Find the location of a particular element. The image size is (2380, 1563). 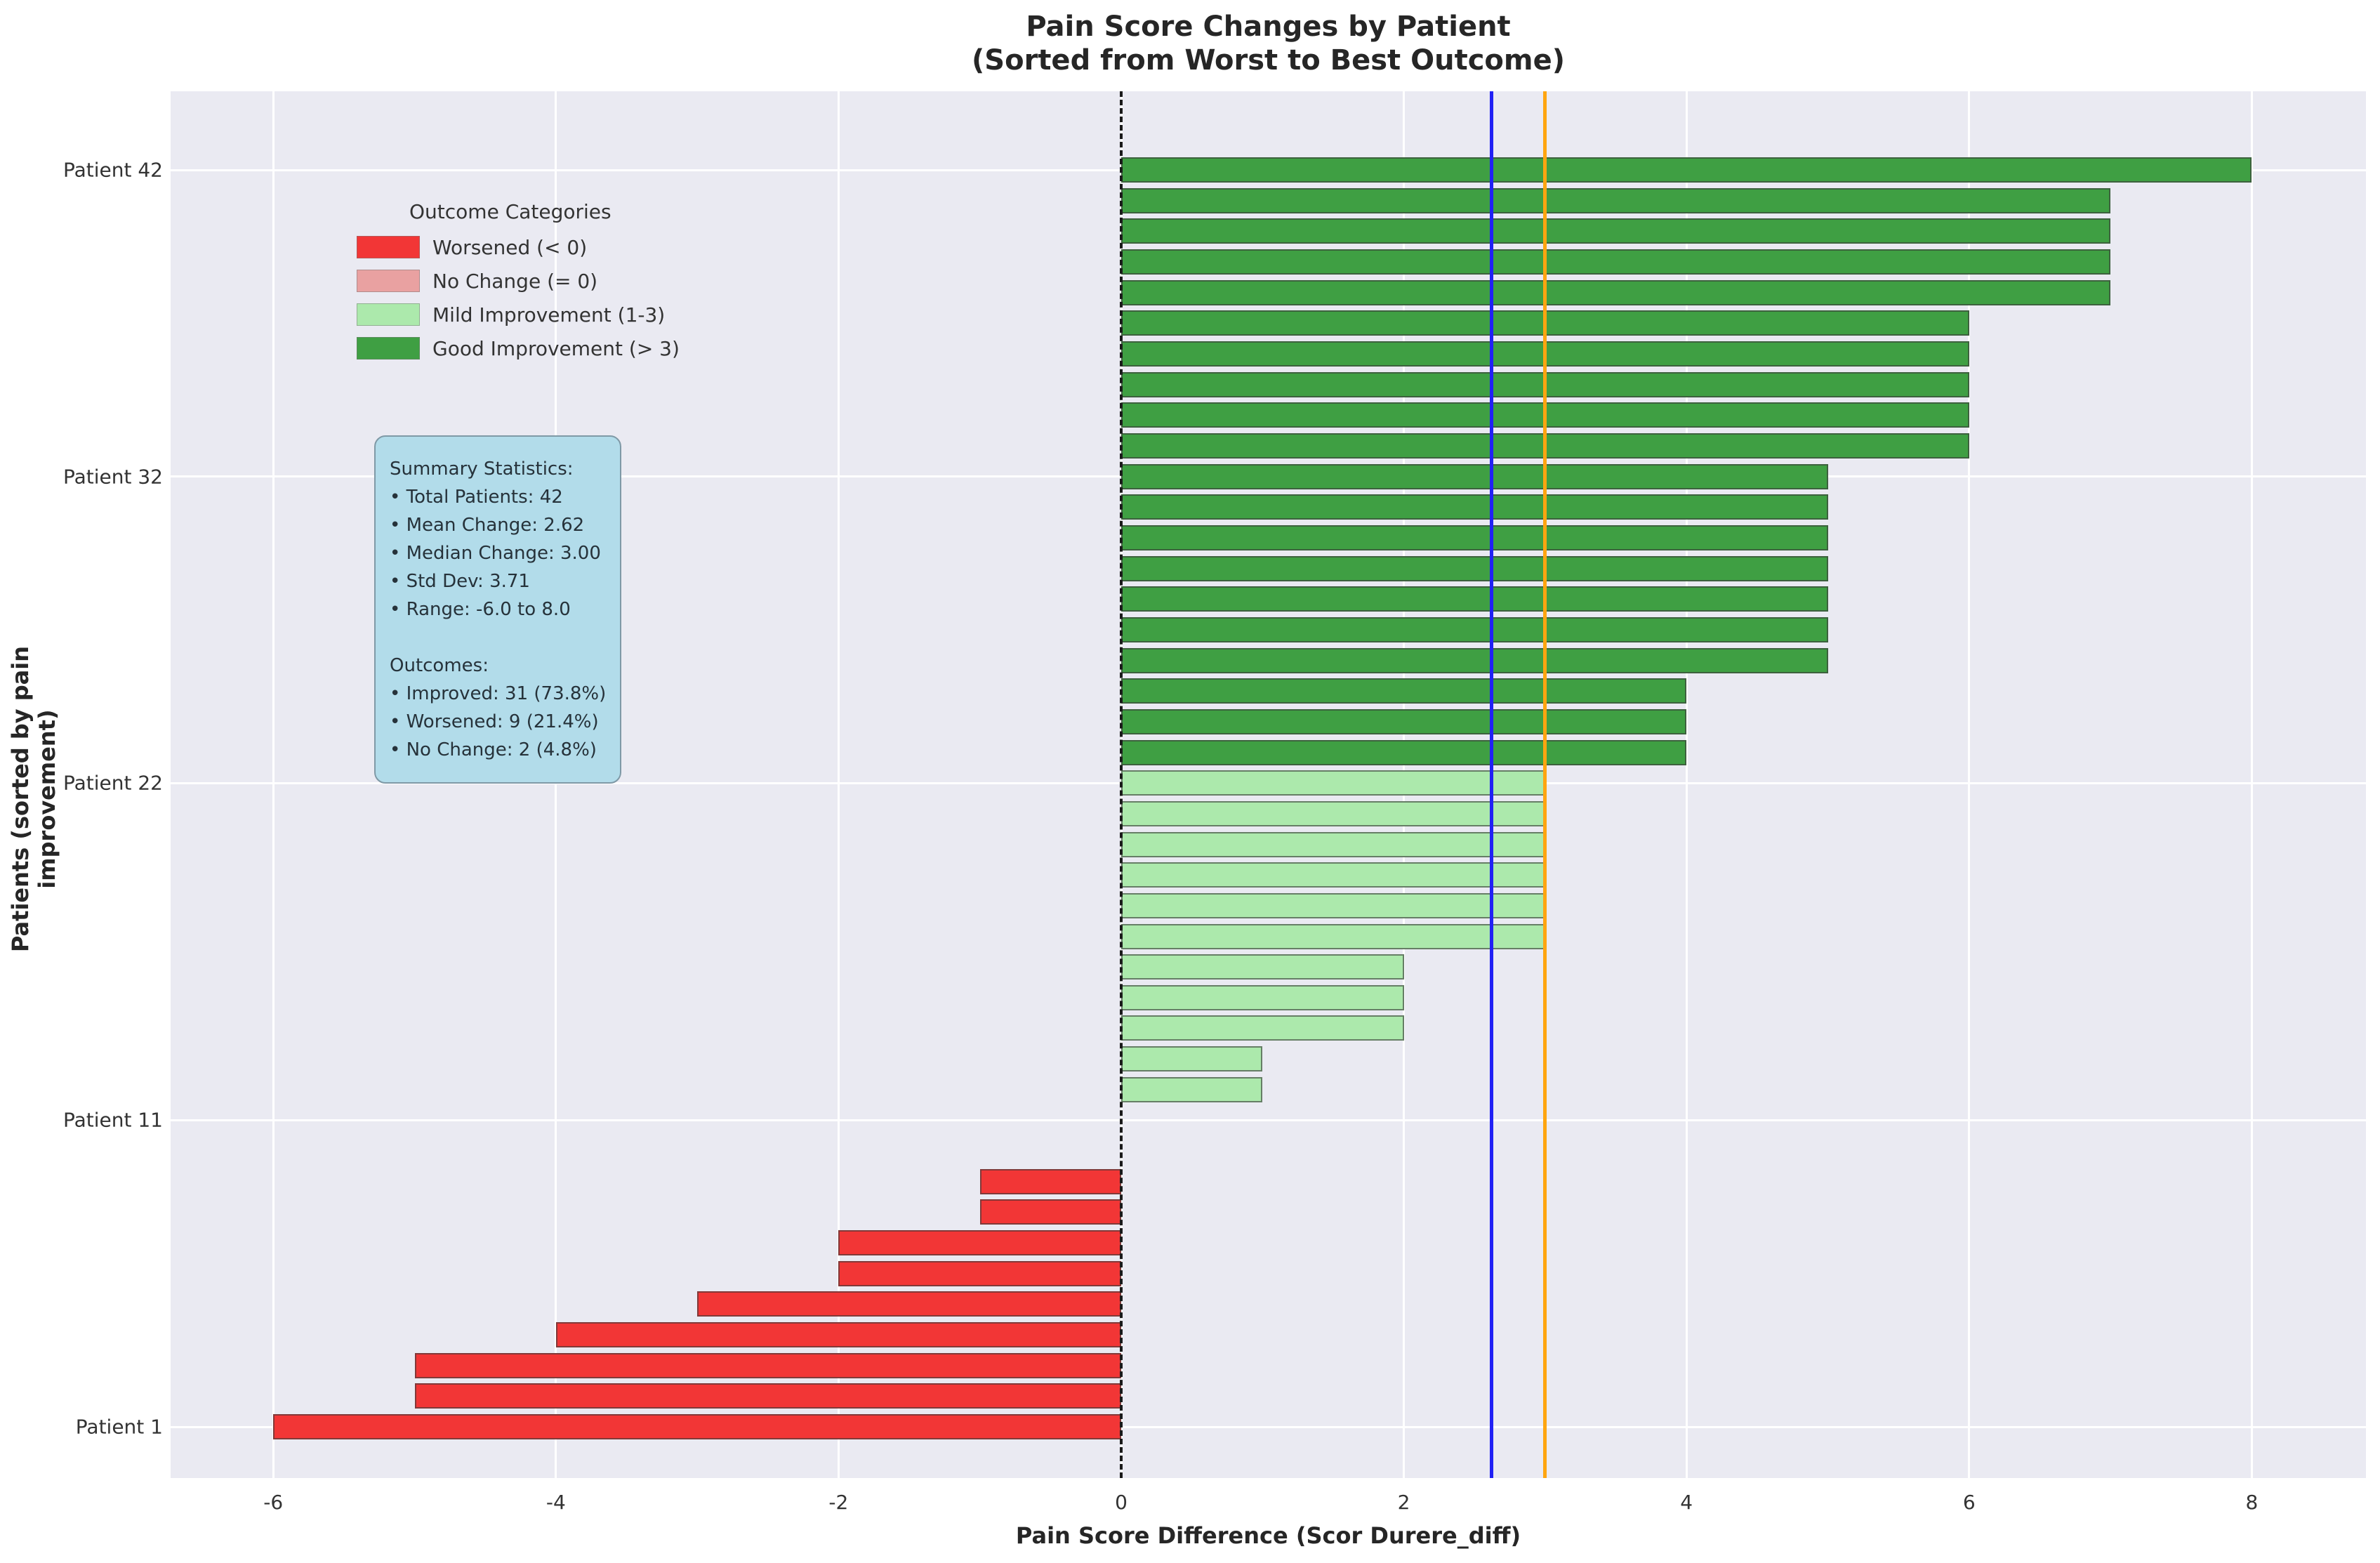

stats-line: • Mean Change: 2.62 is located at coordinates (488, 525).